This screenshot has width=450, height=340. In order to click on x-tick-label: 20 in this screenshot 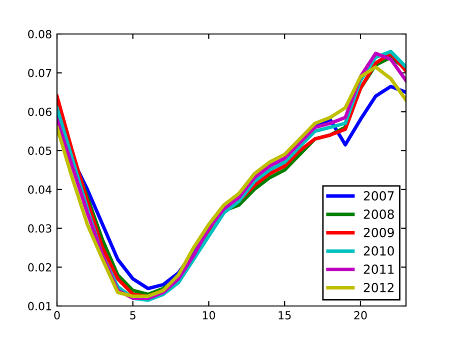, I will do `click(360, 315)`.